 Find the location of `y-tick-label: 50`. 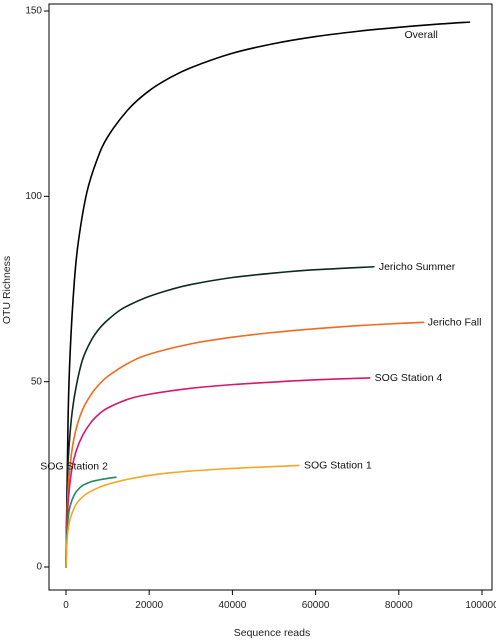

y-tick-label: 50 is located at coordinates (37, 381).